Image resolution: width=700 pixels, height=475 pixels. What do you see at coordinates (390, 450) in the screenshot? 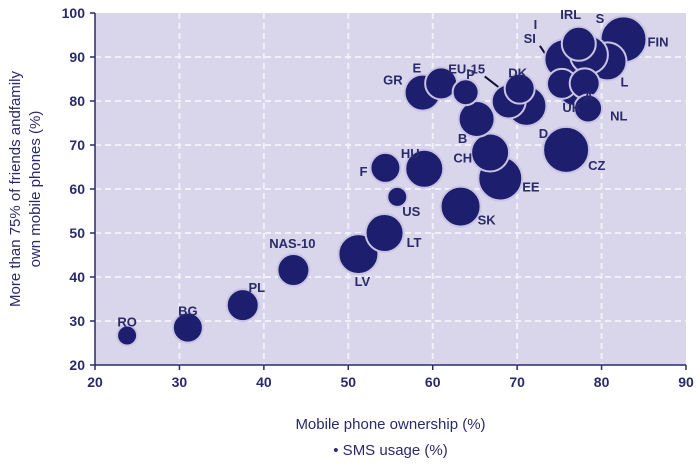
I see `size-legend: • SMS usage (%)` at bounding box center [390, 450].